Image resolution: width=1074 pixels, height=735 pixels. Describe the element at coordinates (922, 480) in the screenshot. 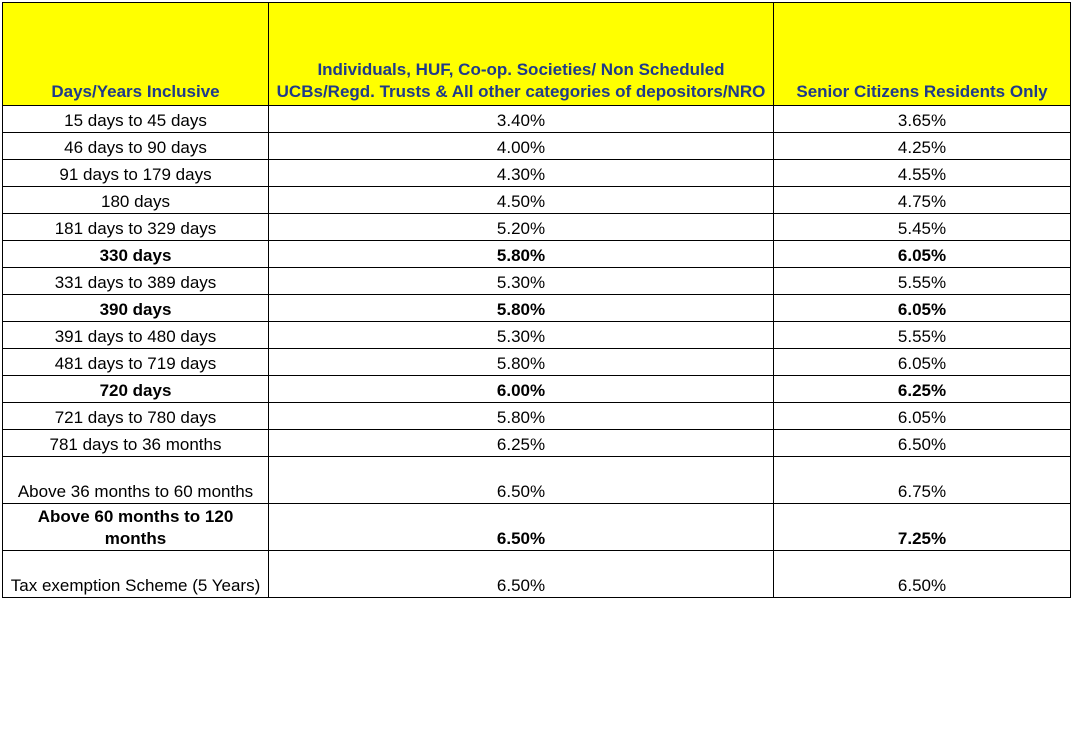

I see `senior-rate-cell: 6.75%` at that location.